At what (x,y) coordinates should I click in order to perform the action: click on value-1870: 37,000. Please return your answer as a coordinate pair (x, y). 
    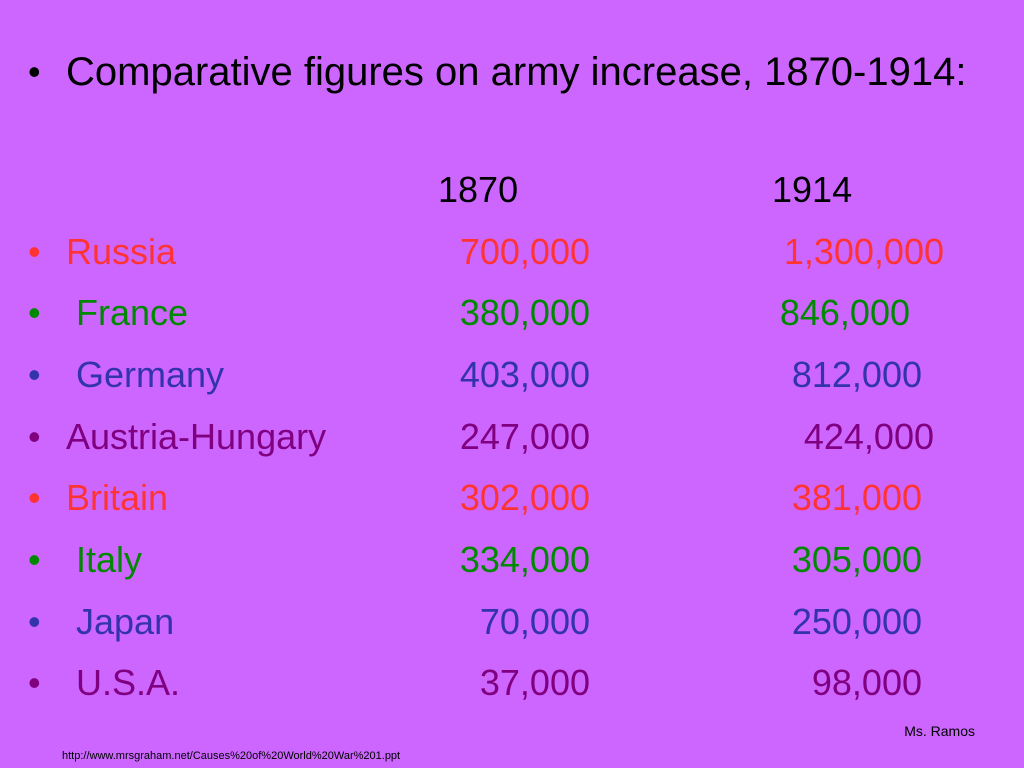
    Looking at the image, I should click on (534, 682).